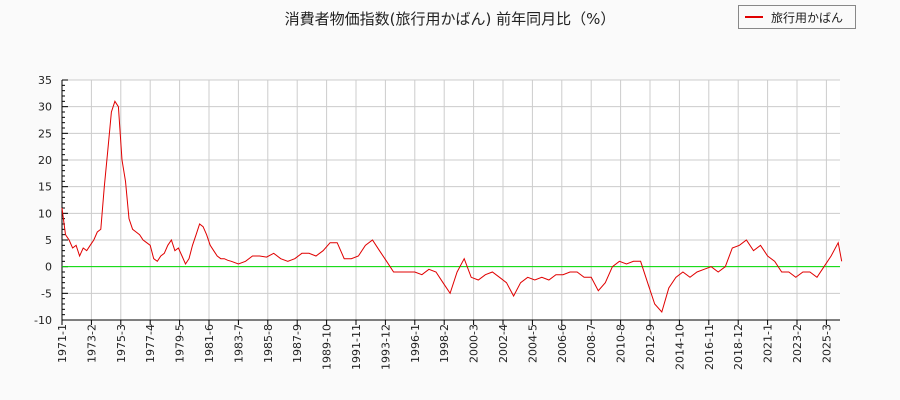 The image size is (900, 400). I want to click on y-tick-label: 25, so click(45, 133).